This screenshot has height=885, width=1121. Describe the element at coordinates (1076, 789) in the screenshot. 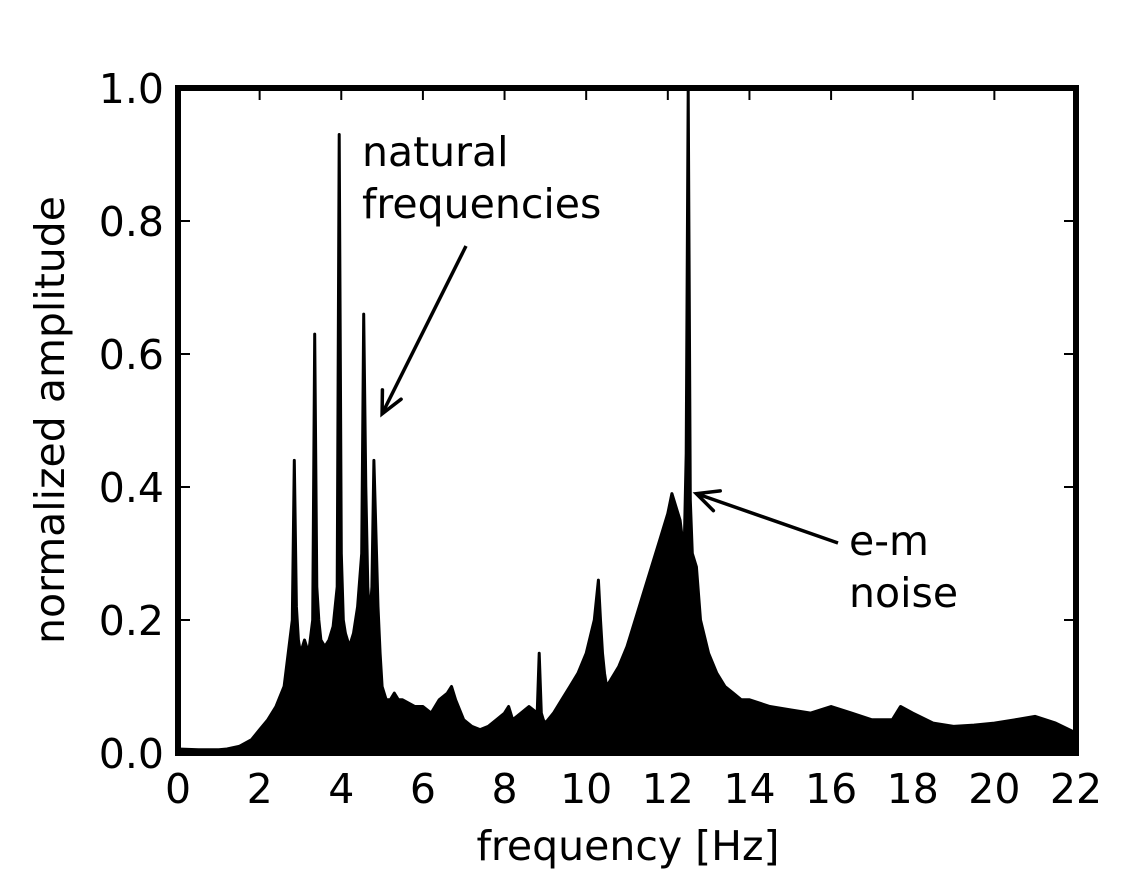

I see `x-tick-label: 22` at that location.